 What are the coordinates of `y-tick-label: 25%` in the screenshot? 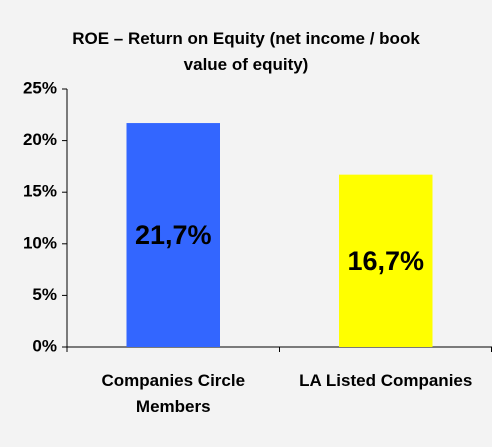 It's located at (40, 87).